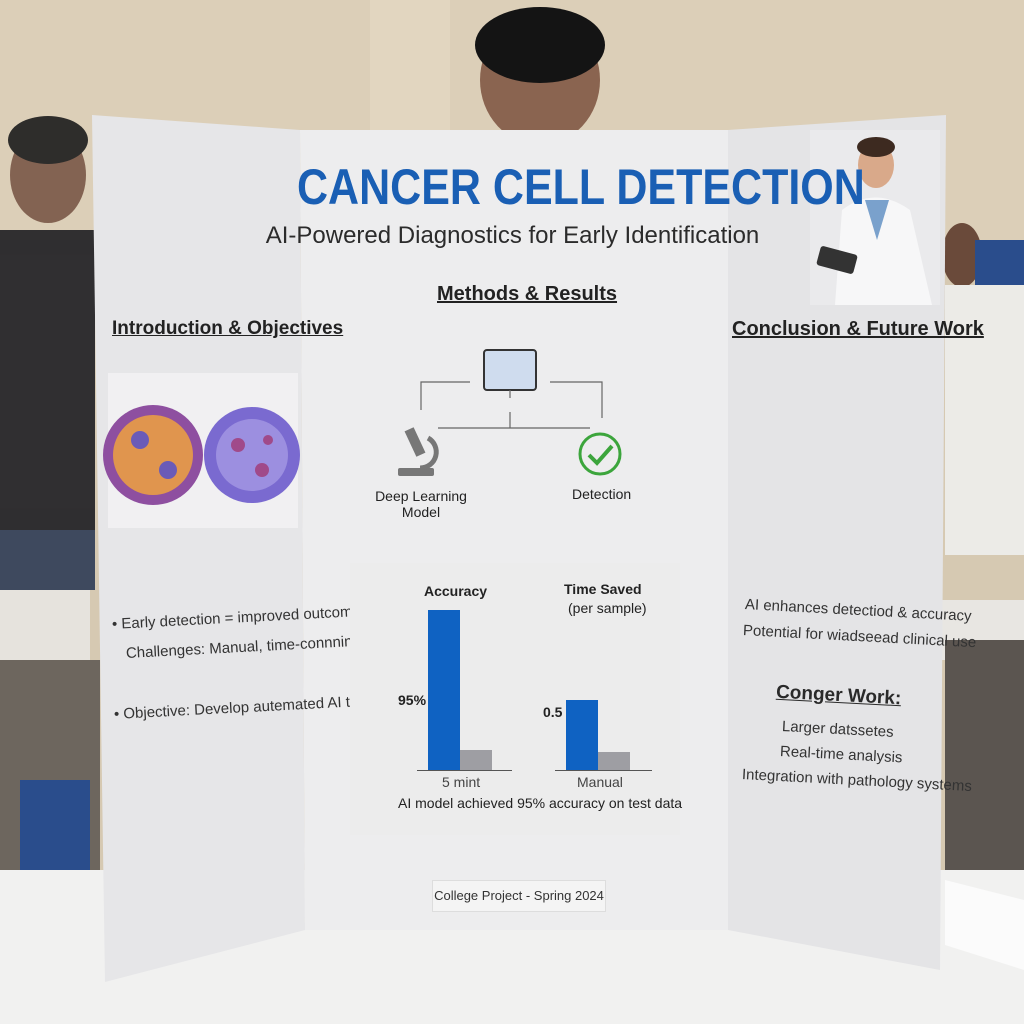  I want to click on accuracy-title: Accuracy, so click(456, 591).